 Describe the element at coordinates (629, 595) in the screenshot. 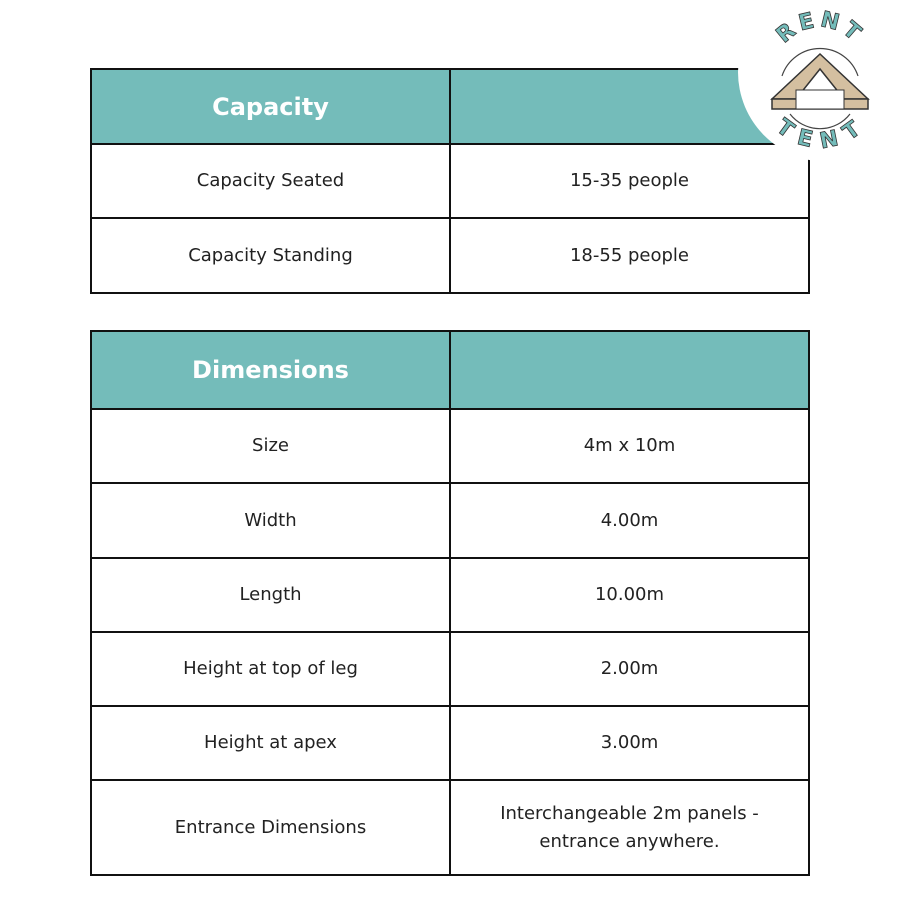

I see `row-value: 10.00m` at that location.